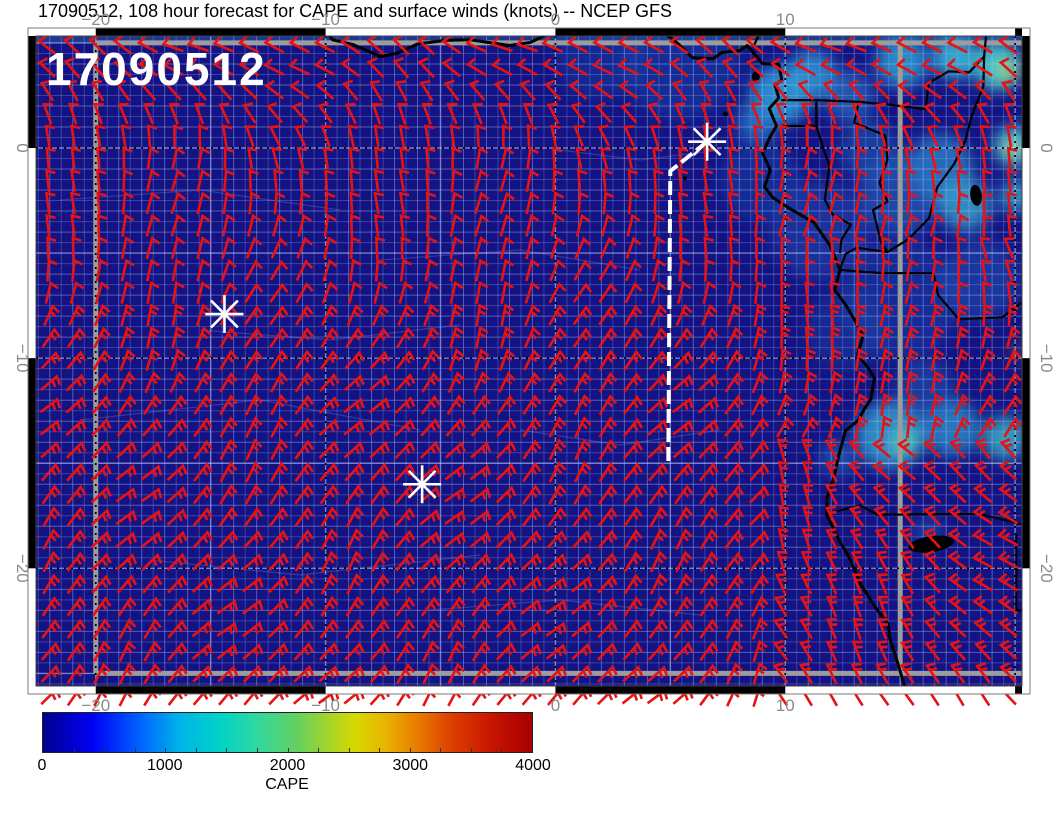  Describe the element at coordinates (1046, 358) in the screenshot. I see `lat-tick-label-right: −10` at that location.